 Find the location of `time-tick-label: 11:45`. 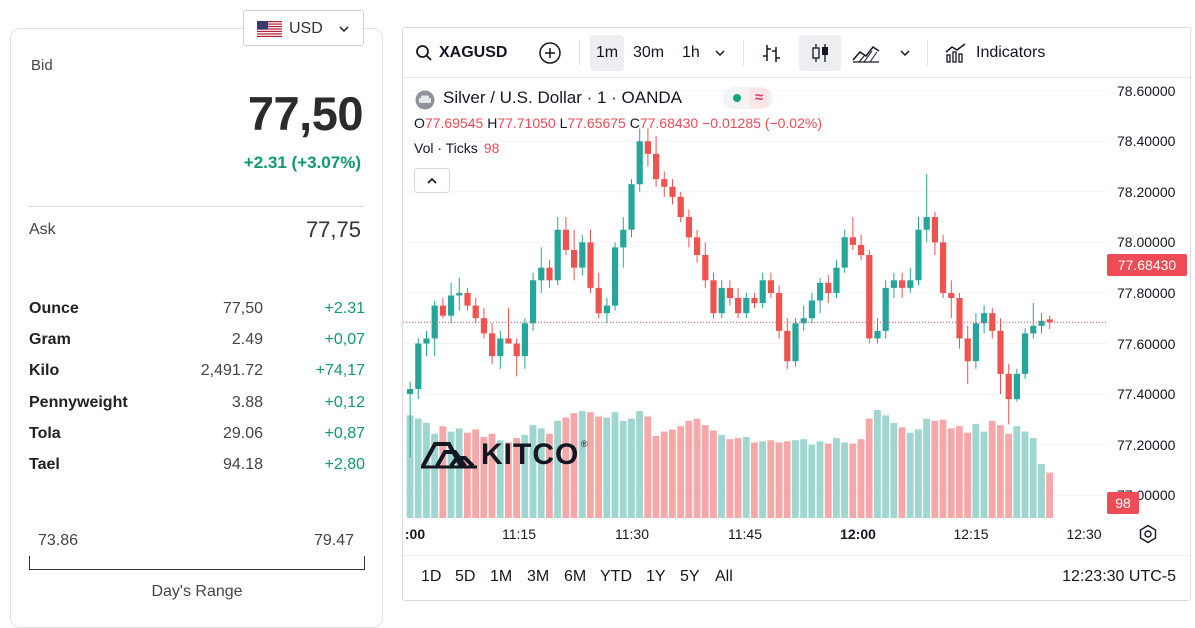

time-tick-label: 11:45 is located at coordinates (745, 534).